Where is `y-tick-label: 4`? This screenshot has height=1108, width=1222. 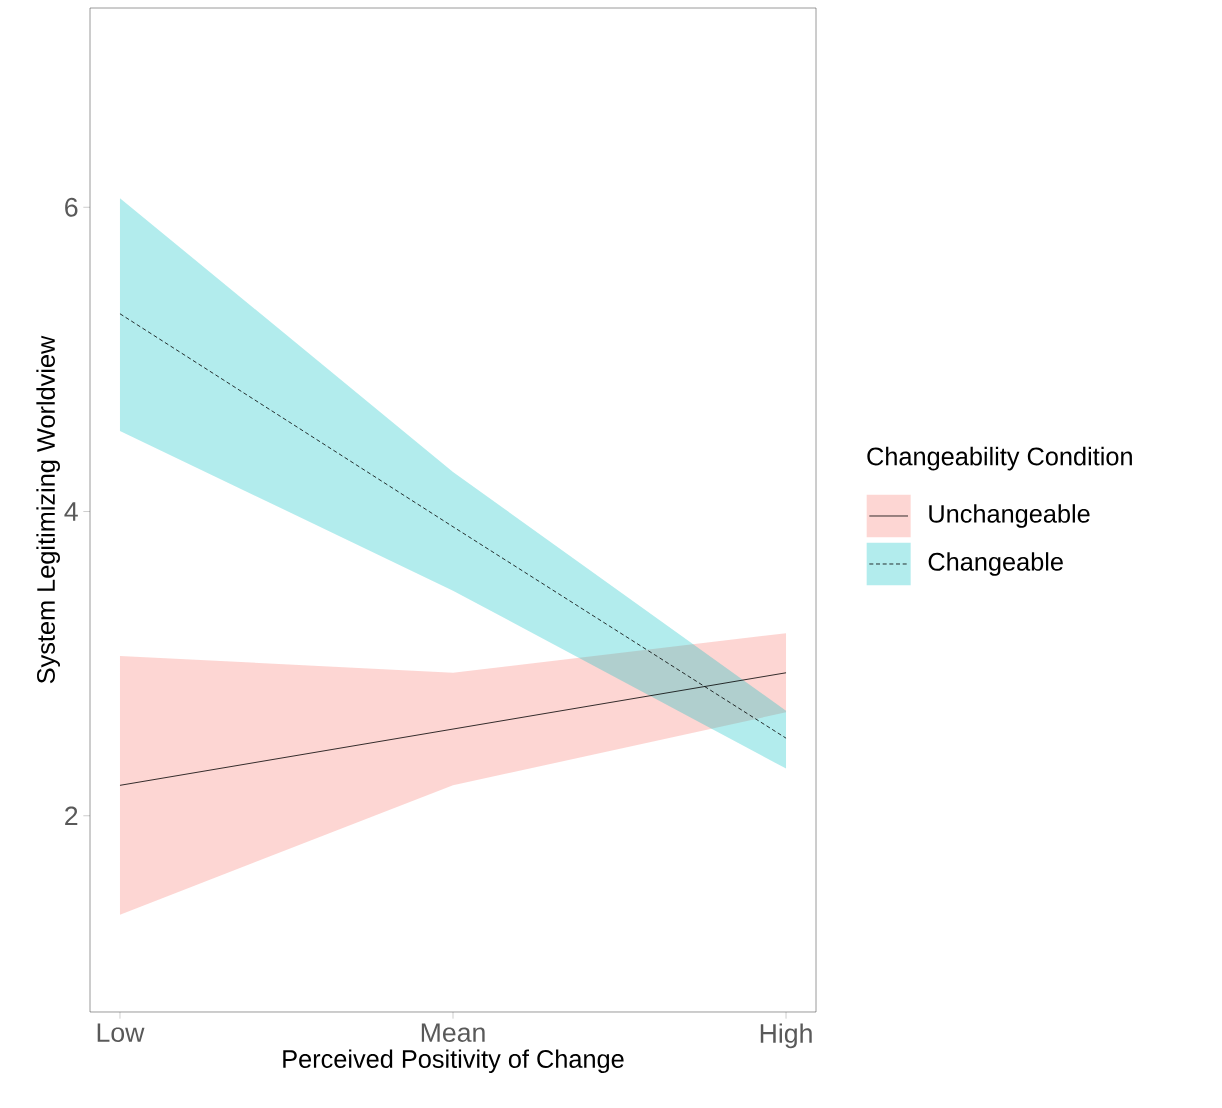 y-tick-label: 4 is located at coordinates (71, 511).